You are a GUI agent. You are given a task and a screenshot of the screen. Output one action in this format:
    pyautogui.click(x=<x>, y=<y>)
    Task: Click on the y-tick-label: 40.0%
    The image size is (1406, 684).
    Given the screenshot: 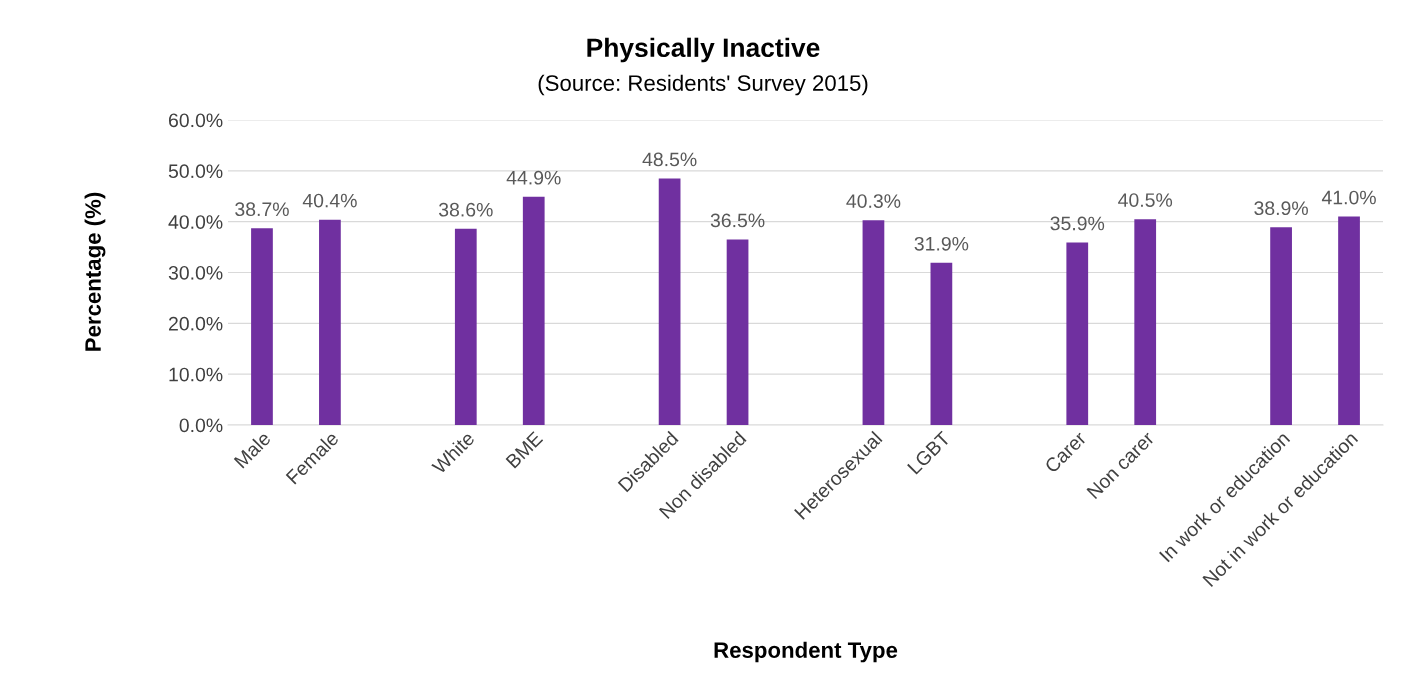 What is the action you would take?
    pyautogui.click(x=195, y=222)
    